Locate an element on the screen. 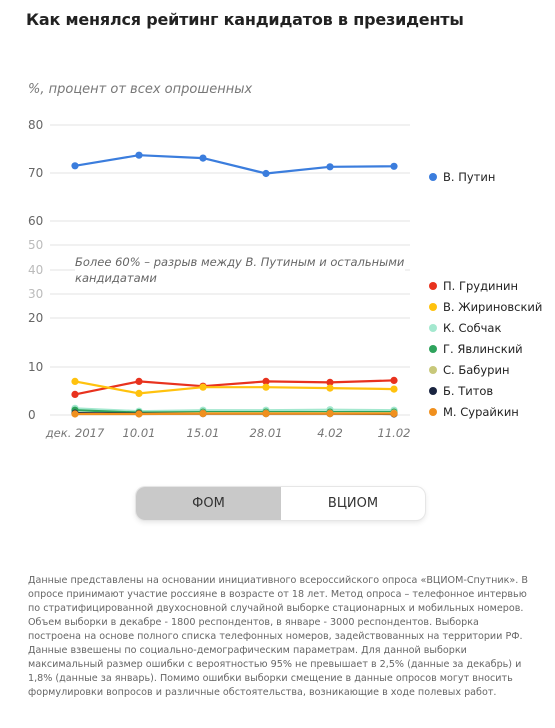  legend-label: В. Жириновский is located at coordinates (493, 307).